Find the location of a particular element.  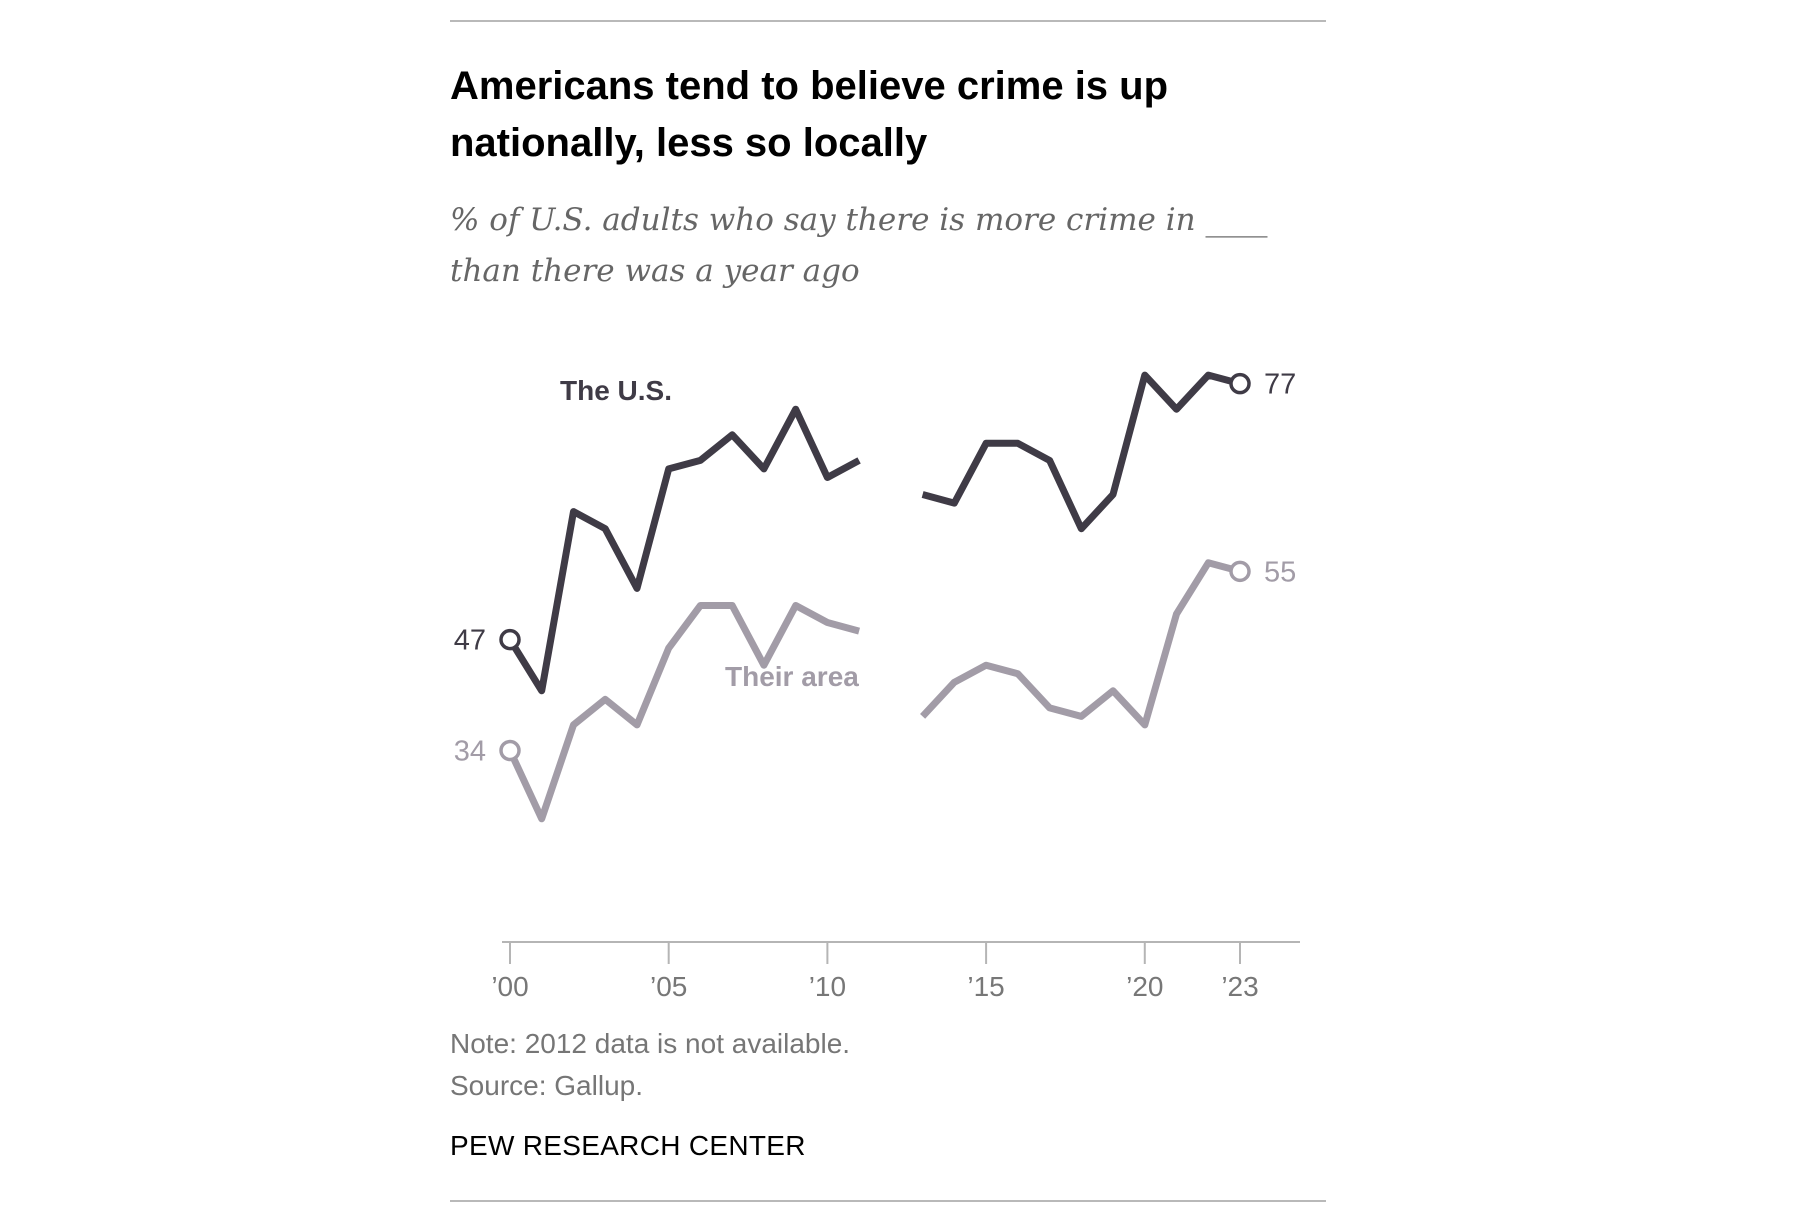

bottom-rule is located at coordinates (888, 1201).